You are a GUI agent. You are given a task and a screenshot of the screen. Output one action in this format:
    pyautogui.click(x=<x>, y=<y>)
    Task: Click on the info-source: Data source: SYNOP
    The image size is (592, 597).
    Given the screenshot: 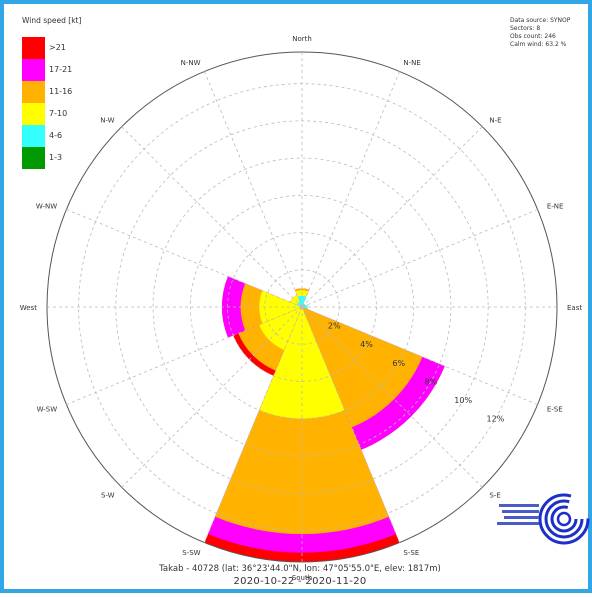 What is the action you would take?
    pyautogui.click(x=540, y=20)
    